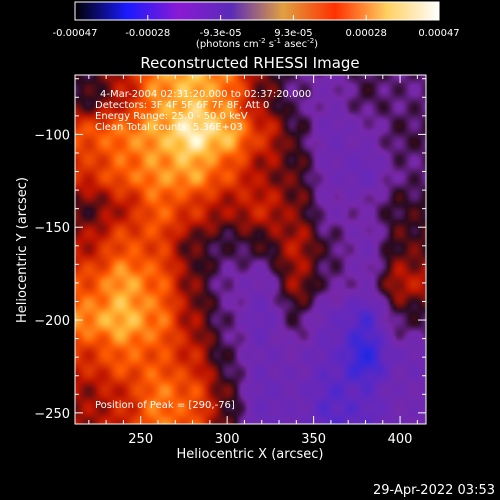 The height and width of the screenshot is (500, 500). Describe the element at coordinates (52, 228) in the screenshot. I see `y-tick-label: −150` at that location.